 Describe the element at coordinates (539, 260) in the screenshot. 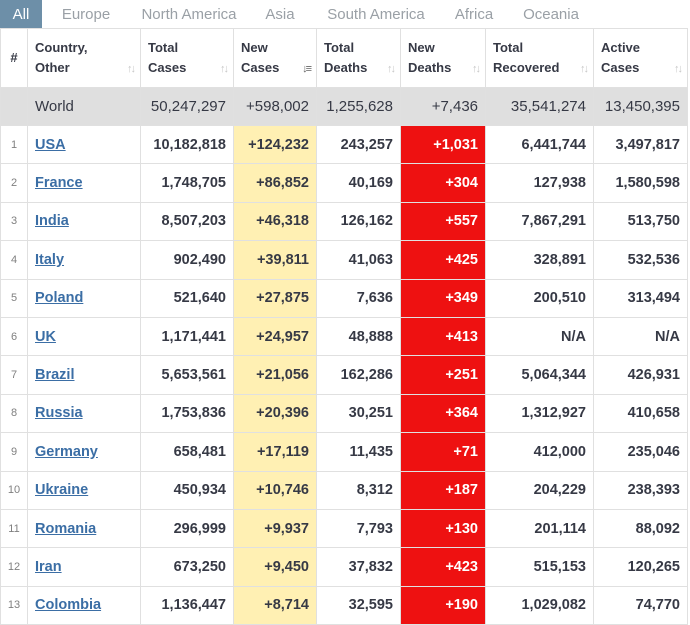

I see `total-recovered: 328,891` at that location.